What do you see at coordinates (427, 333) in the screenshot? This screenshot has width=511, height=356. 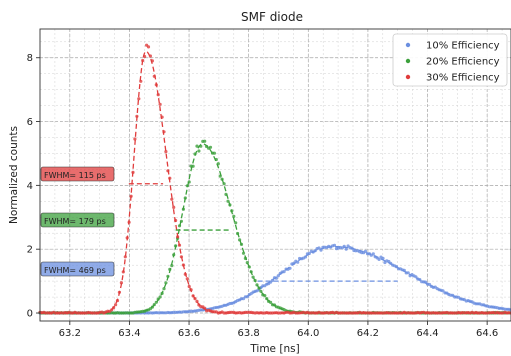 I see `x-tick-label: 64.4` at bounding box center [427, 333].